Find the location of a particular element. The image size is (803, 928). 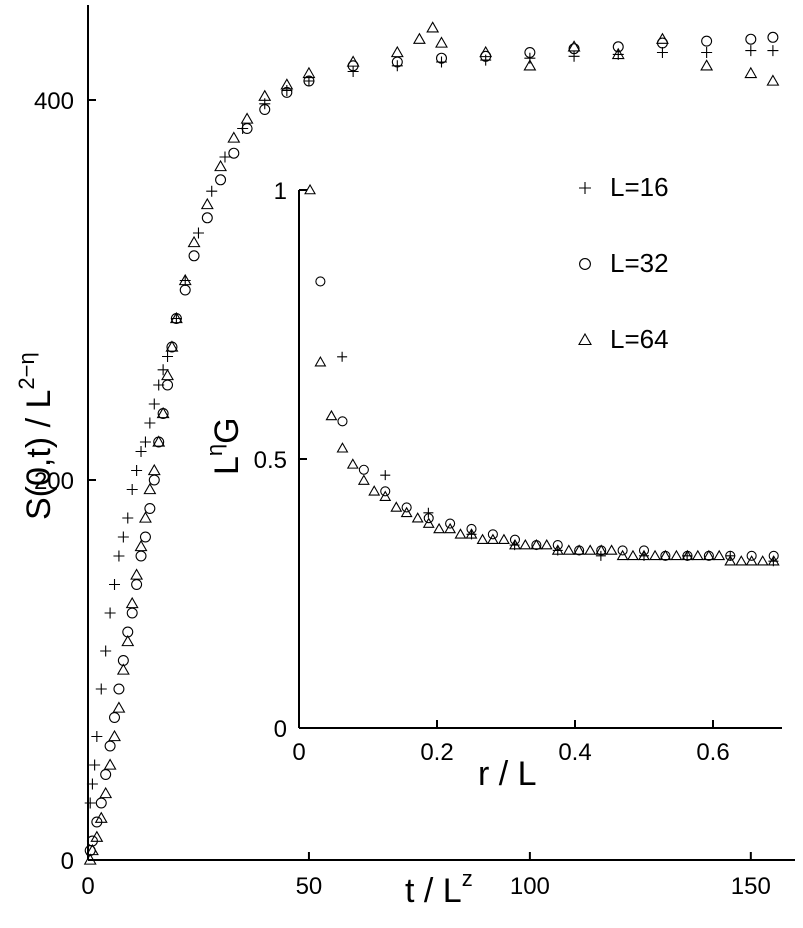

inset-x-tick-label: 0.4 is located at coordinates (574, 752).